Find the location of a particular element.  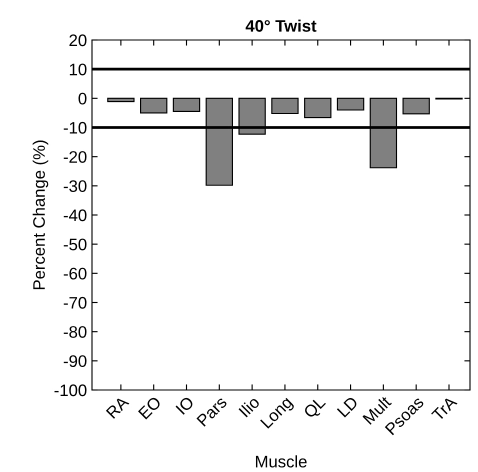

y-tick-label: -90 is located at coordinates (75, 361).